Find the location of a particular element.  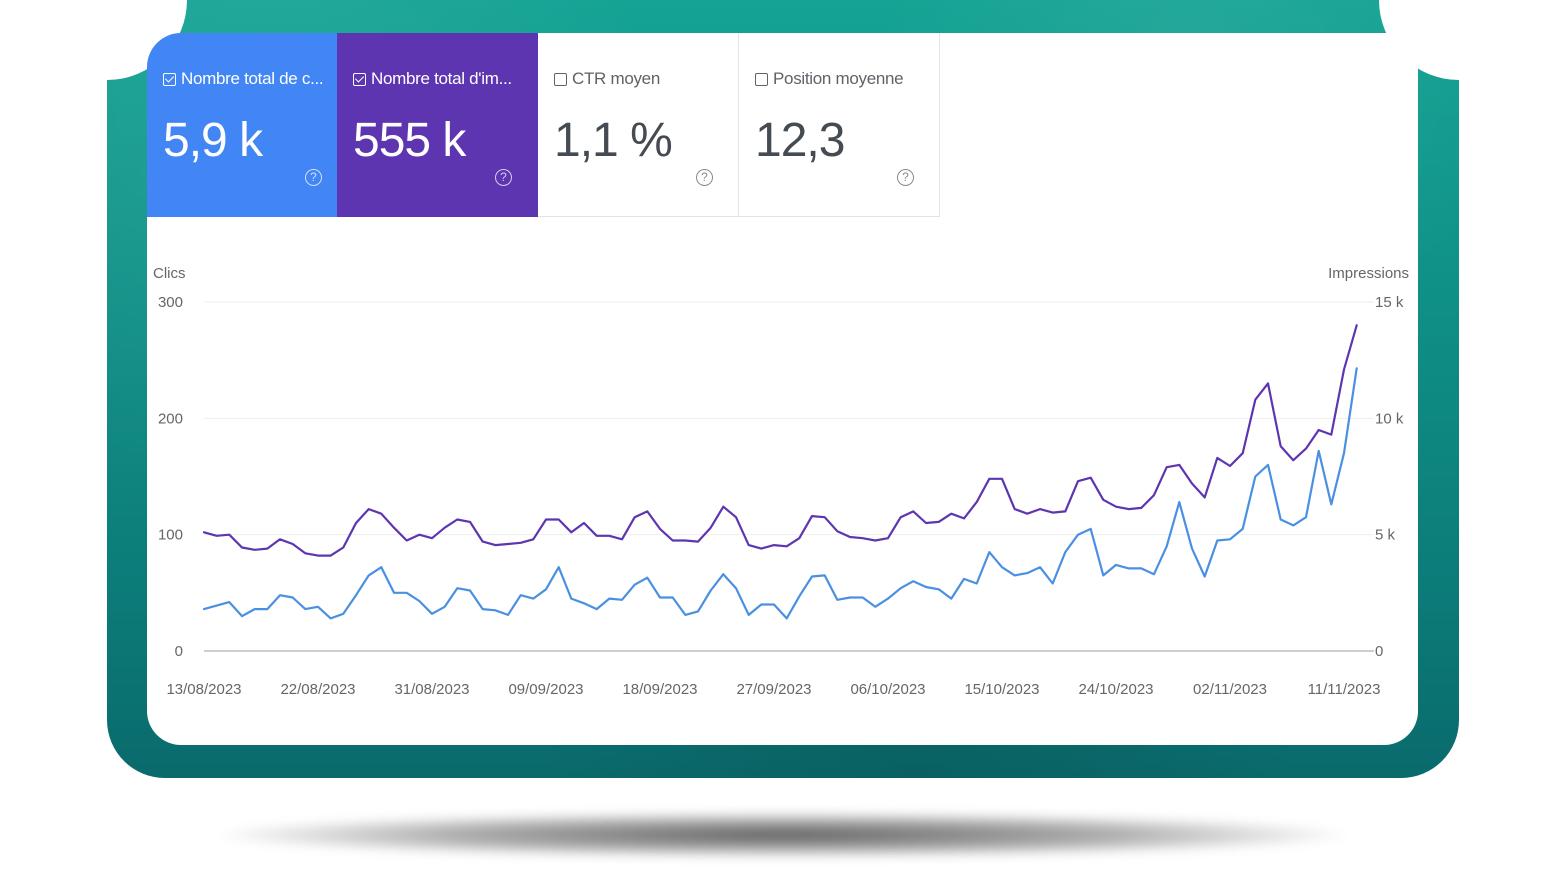

x-tick-label: 02/11/2023 is located at coordinates (1230, 689).